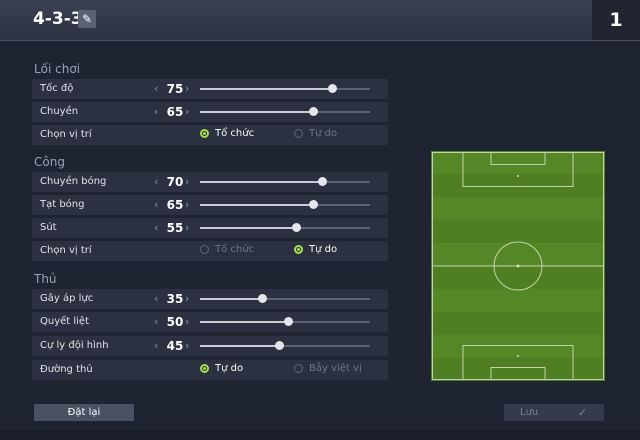 The width and height of the screenshot is (640, 440). Describe the element at coordinates (73, 181) in the screenshot. I see `row-label: Chuyền bóng` at that location.